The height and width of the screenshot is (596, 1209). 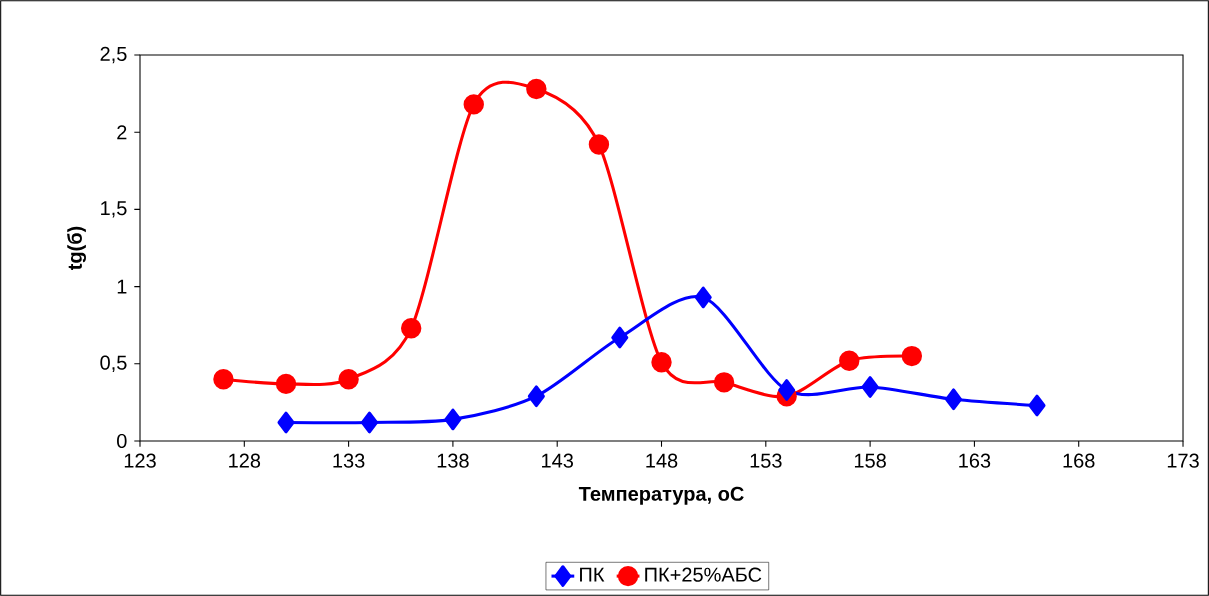 I want to click on x-tick-label: 143, so click(x=558, y=460).